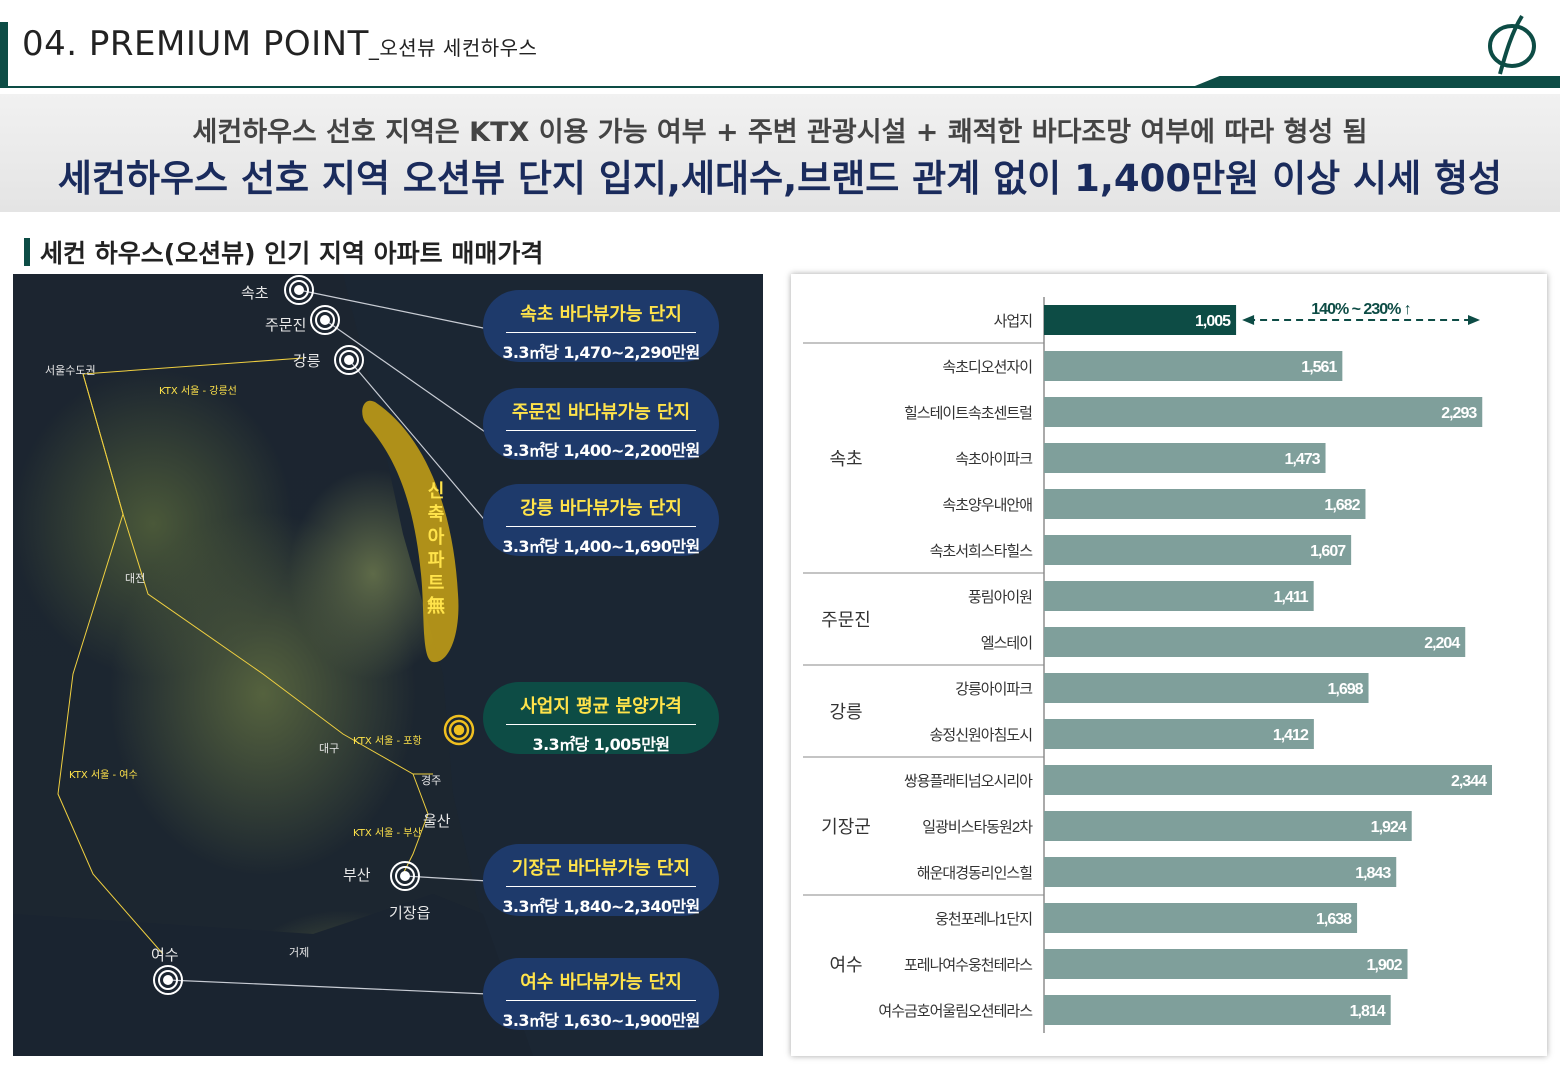 This screenshot has width=1560, height=1080. I want to click on bar-category-label: 풍림아이원, so click(1000, 597).